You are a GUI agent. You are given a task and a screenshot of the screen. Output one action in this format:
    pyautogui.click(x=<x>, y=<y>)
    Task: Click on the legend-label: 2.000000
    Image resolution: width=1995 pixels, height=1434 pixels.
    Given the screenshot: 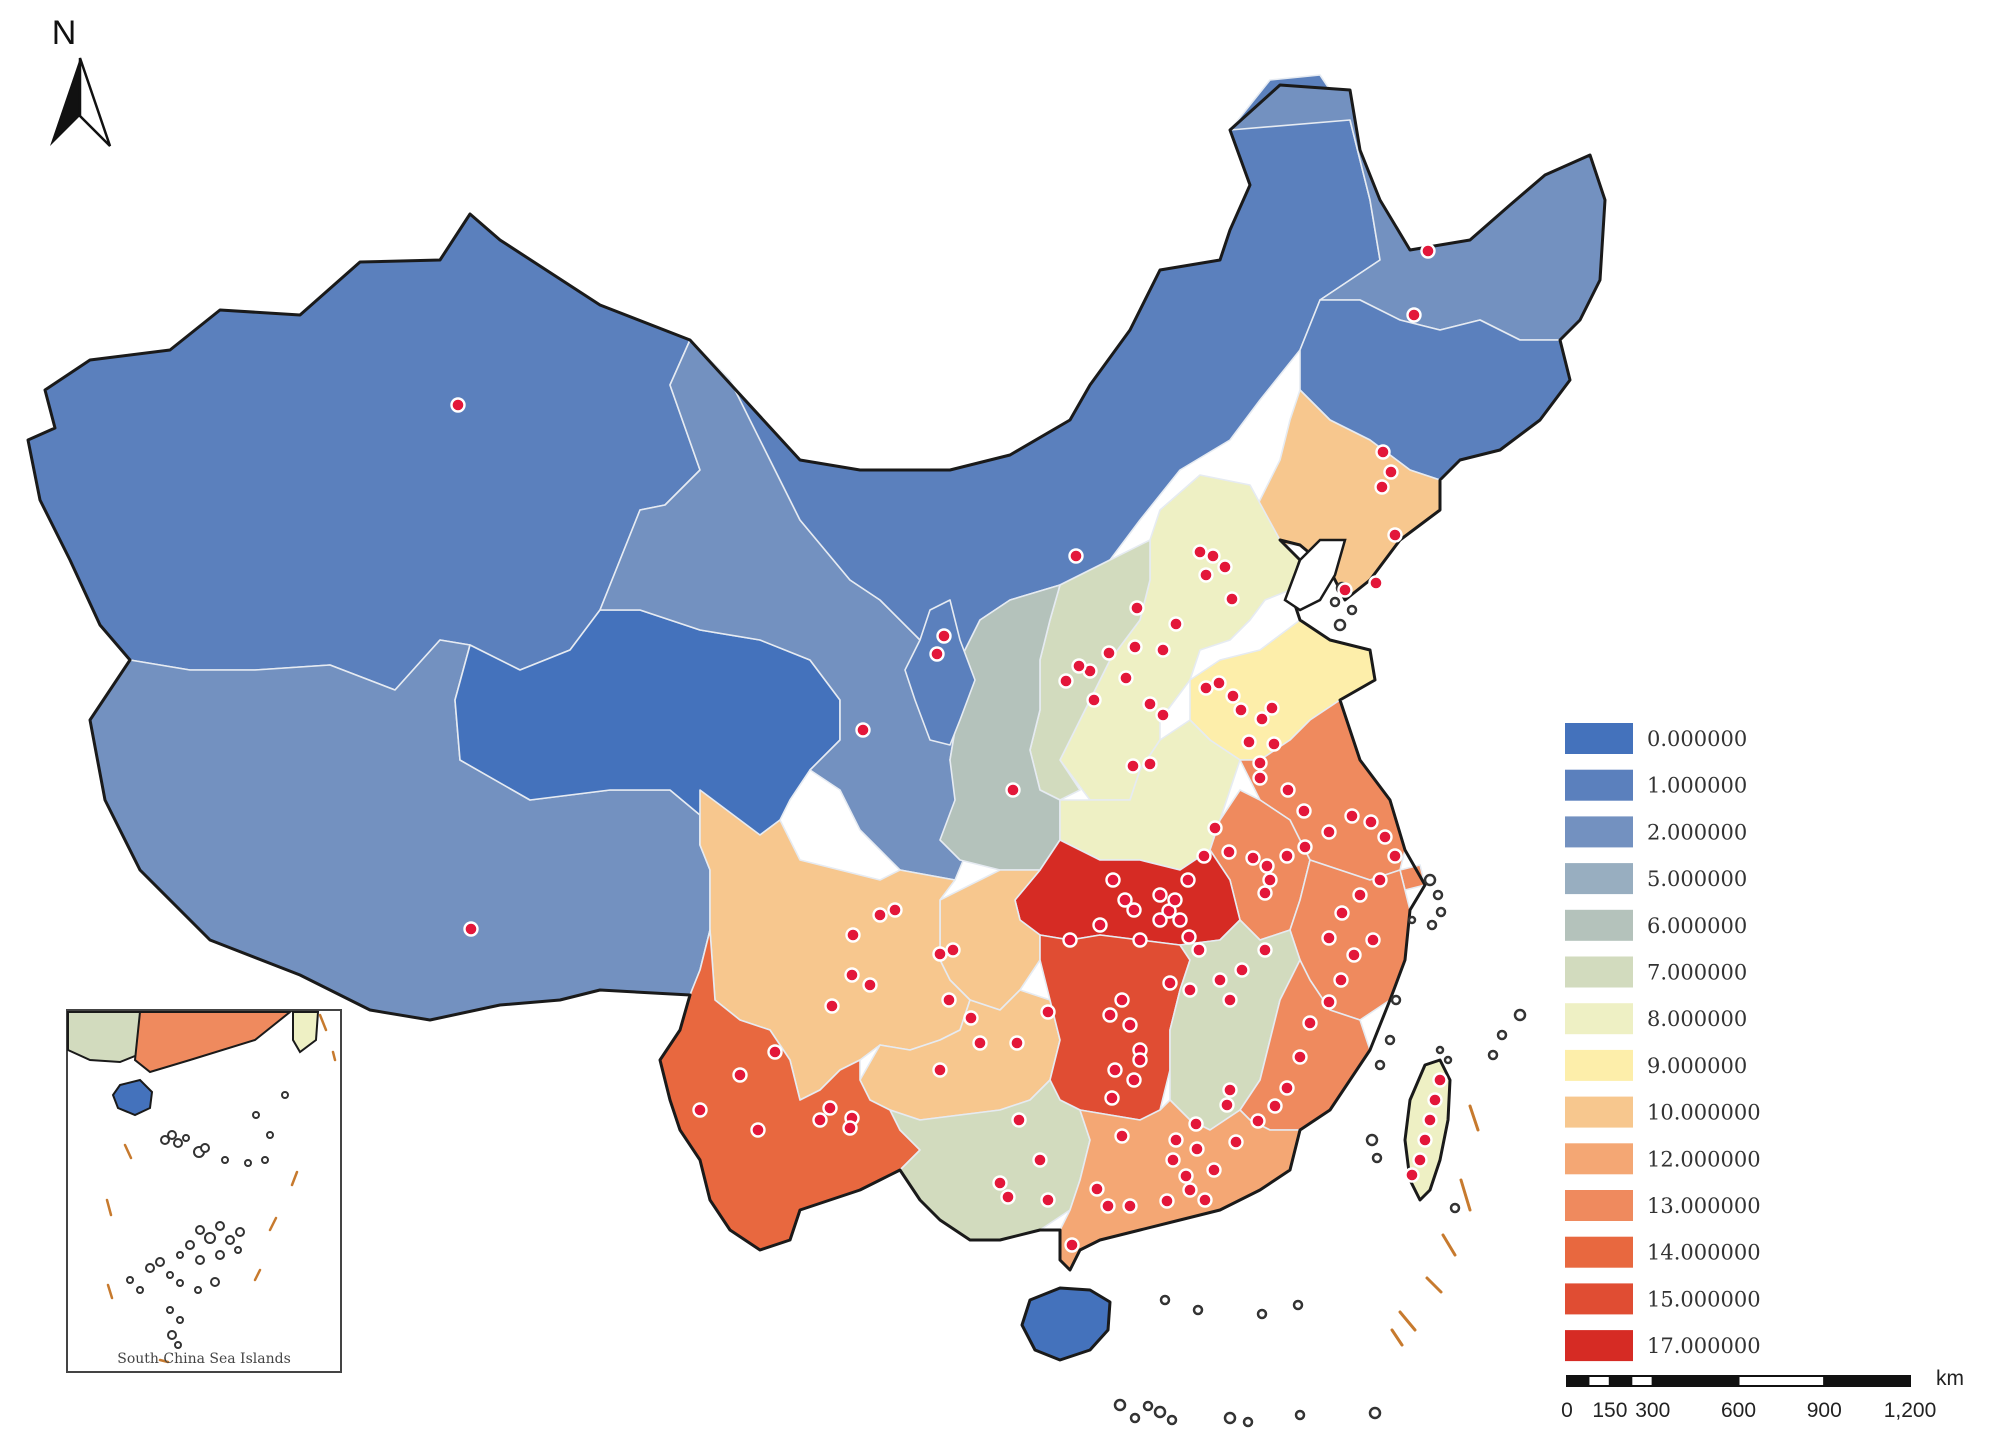 What is the action you would take?
    pyautogui.click(x=1697, y=832)
    